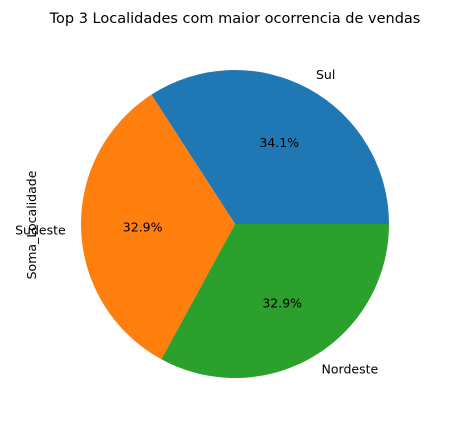 This screenshot has height=427, width=457. I want to click on category-label-sul: Sul, so click(325, 74).